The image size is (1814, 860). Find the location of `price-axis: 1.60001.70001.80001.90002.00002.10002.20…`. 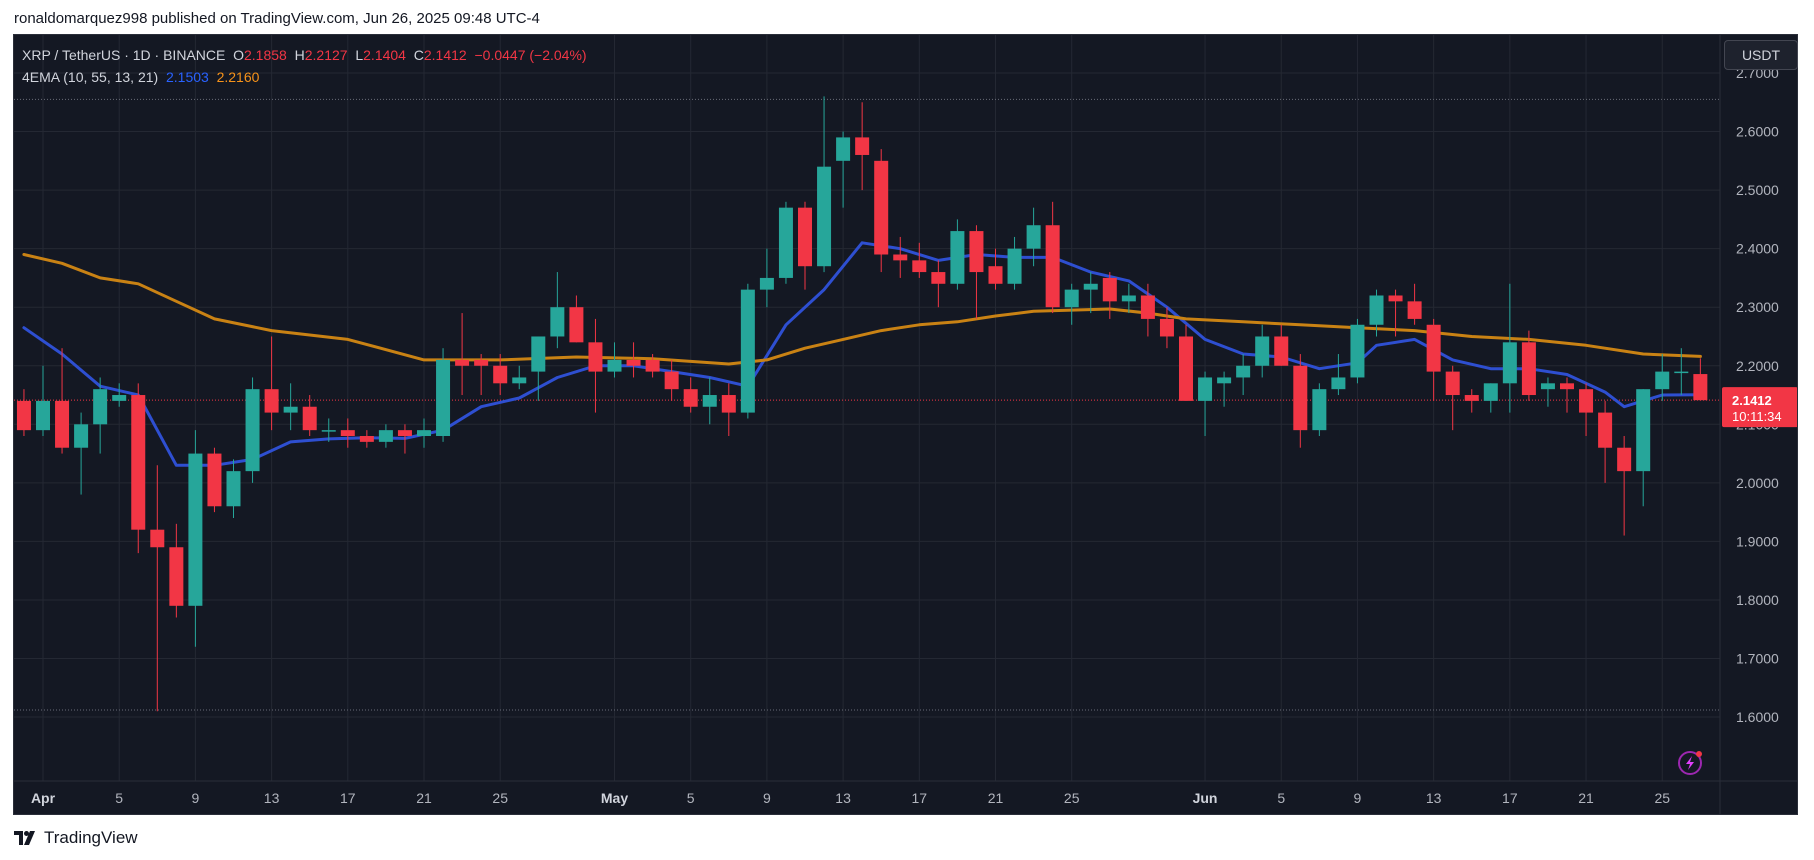

price-axis: 1.60001.70001.80001.90002.00002.10002.20… is located at coordinates (1749, 424).